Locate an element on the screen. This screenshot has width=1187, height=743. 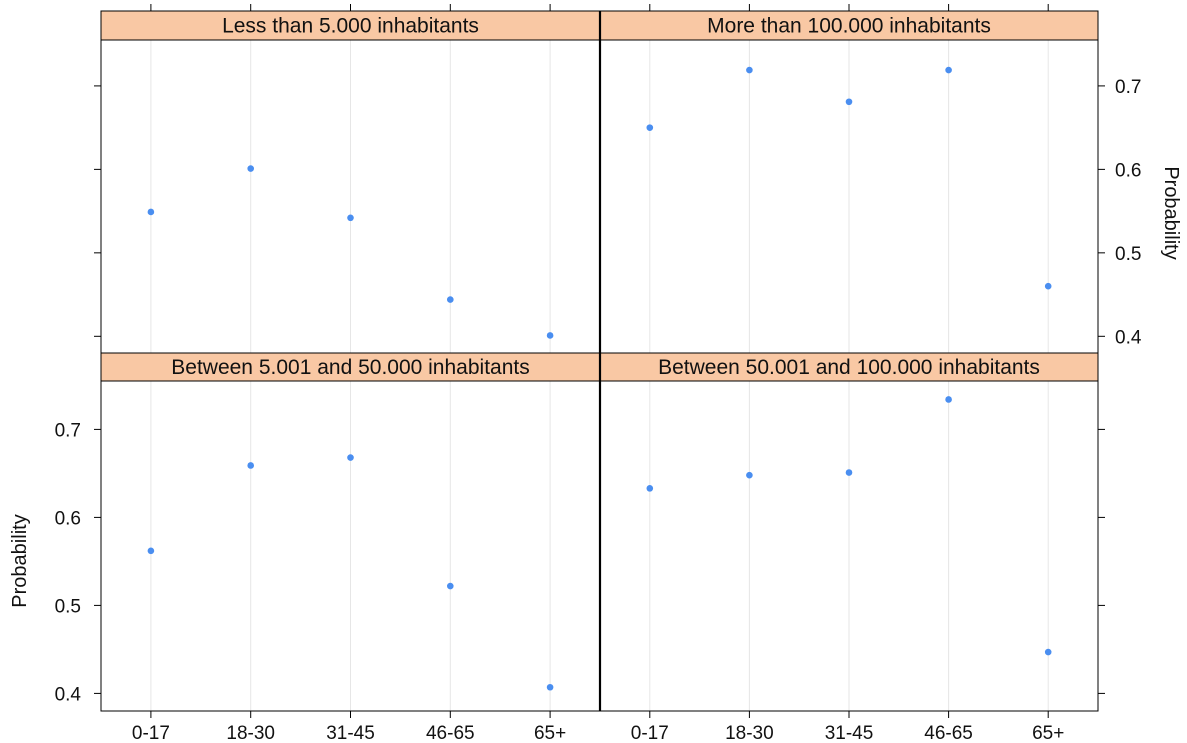
y-axis-title-right: Probability is located at coordinates (1171, 212).